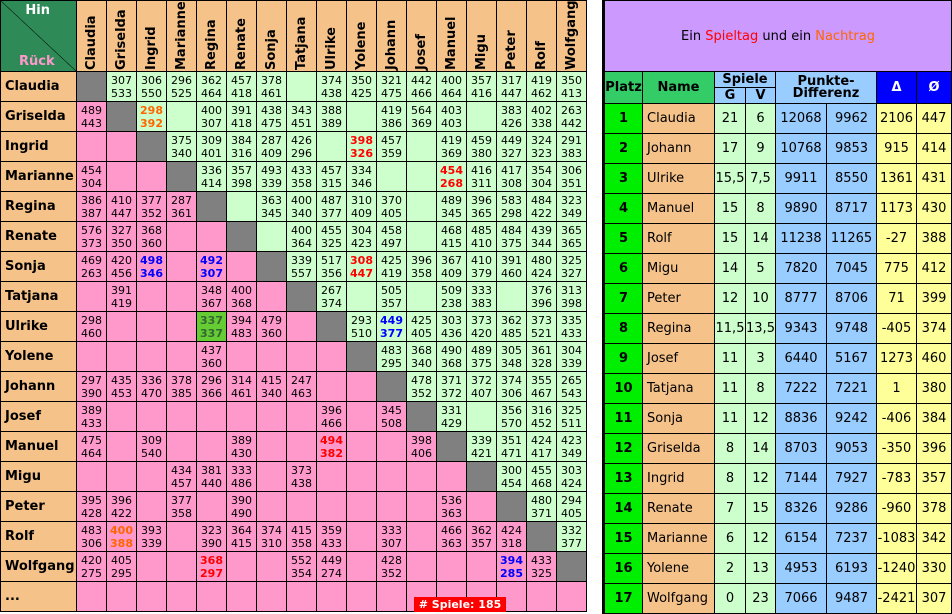  Describe the element at coordinates (391, 86) in the screenshot. I see `result-cell: 321 475` at that location.